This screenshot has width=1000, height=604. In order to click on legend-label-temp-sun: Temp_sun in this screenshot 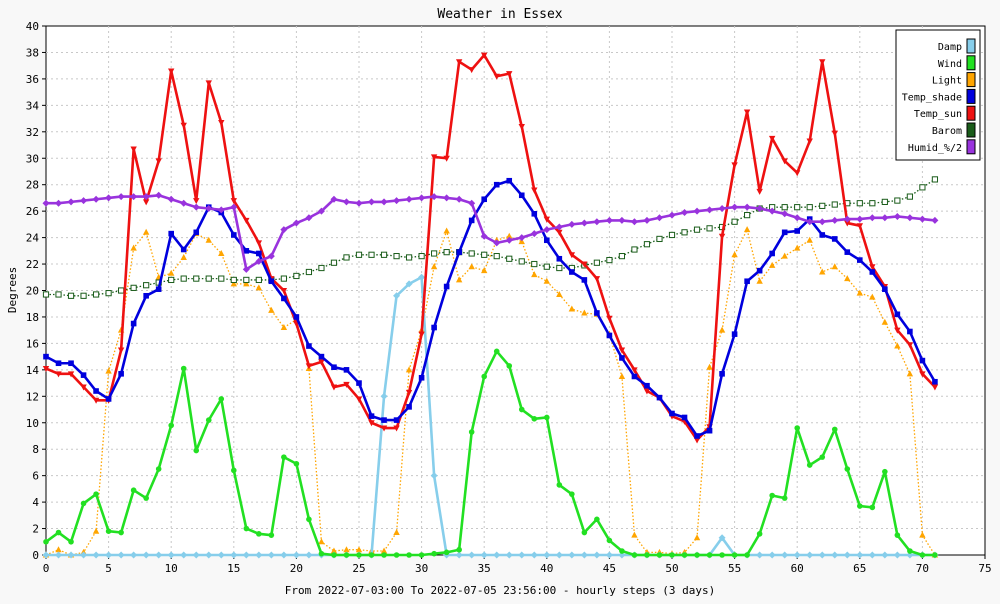, I will do `click(938, 114)`.